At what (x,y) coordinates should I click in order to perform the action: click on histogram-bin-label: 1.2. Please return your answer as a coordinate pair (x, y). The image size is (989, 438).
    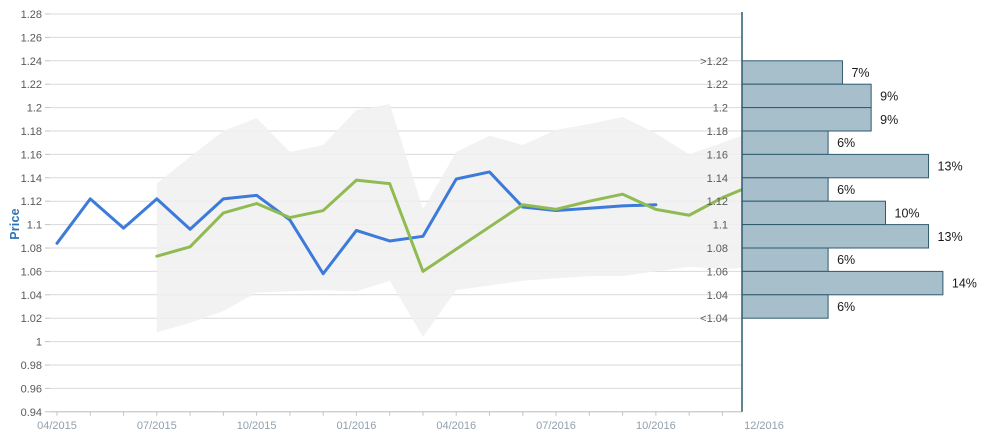
    Looking at the image, I should click on (720, 109).